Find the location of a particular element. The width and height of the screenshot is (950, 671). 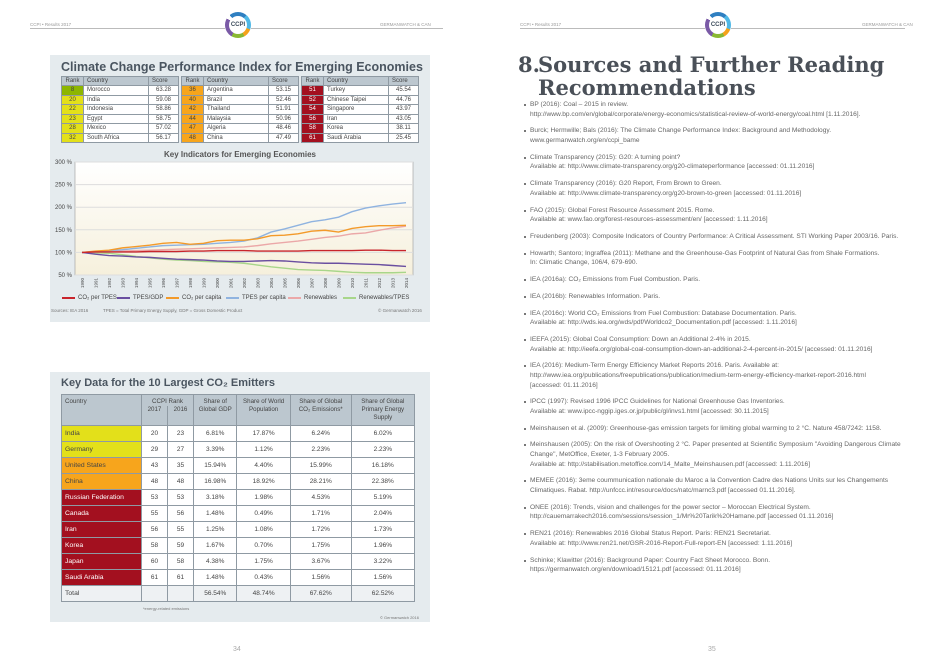

table-row: 28 Mexico 57.02 is located at coordinates (120, 128).